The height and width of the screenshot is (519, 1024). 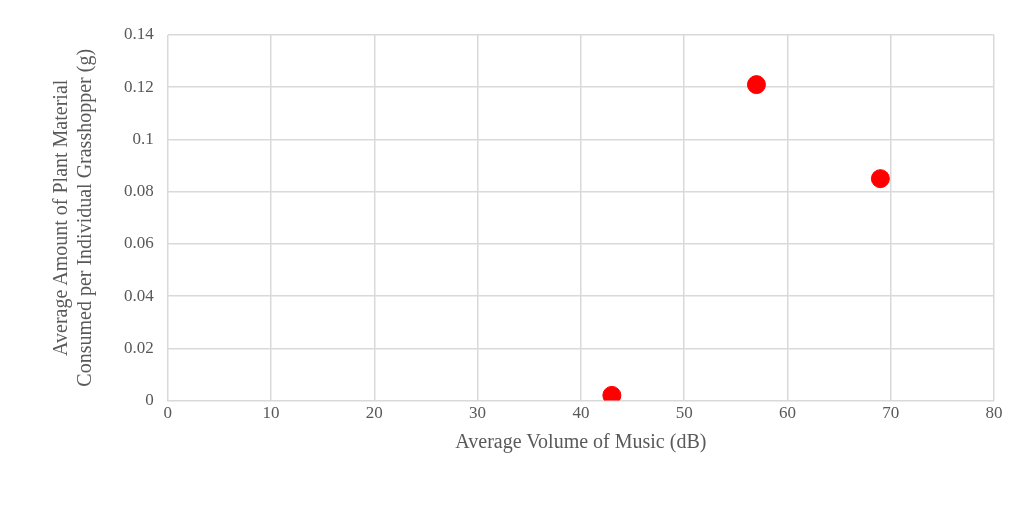 What do you see at coordinates (139, 34) in the screenshot?
I see `y-tick-label: 0.14` at bounding box center [139, 34].